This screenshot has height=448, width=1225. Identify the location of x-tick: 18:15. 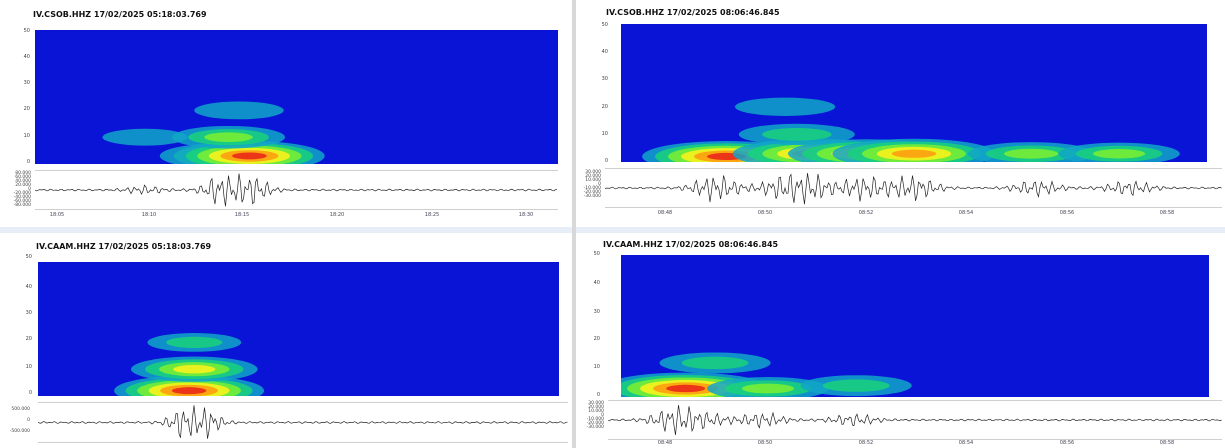
(242, 215).